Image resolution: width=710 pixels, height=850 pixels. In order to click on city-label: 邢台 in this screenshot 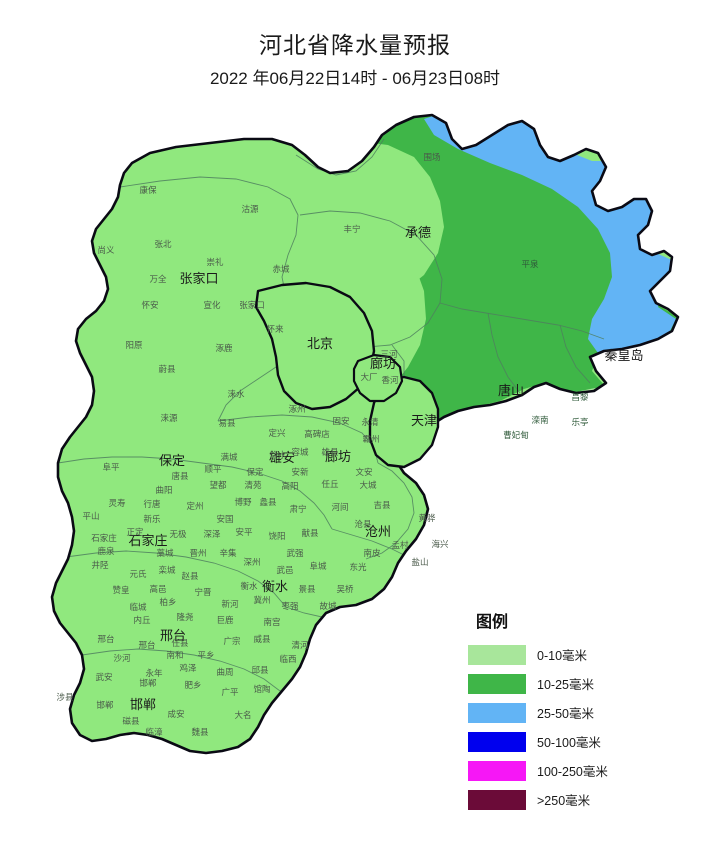, I will do `click(173, 635)`.